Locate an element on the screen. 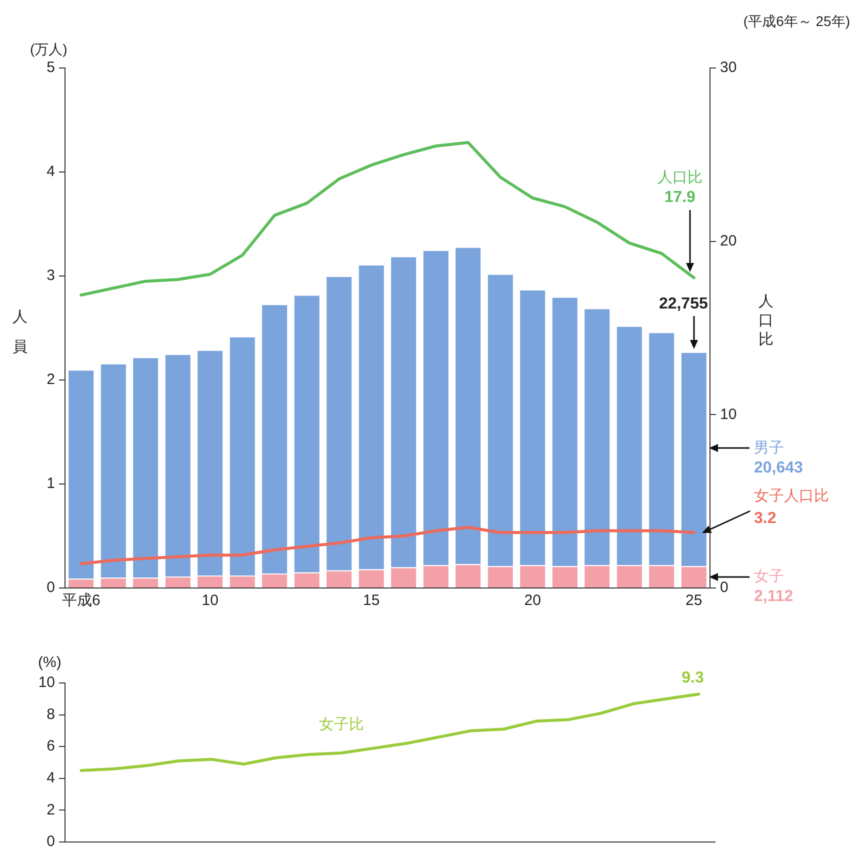 This screenshot has width=856, height=855. text: 女子 is located at coordinates (769, 576).